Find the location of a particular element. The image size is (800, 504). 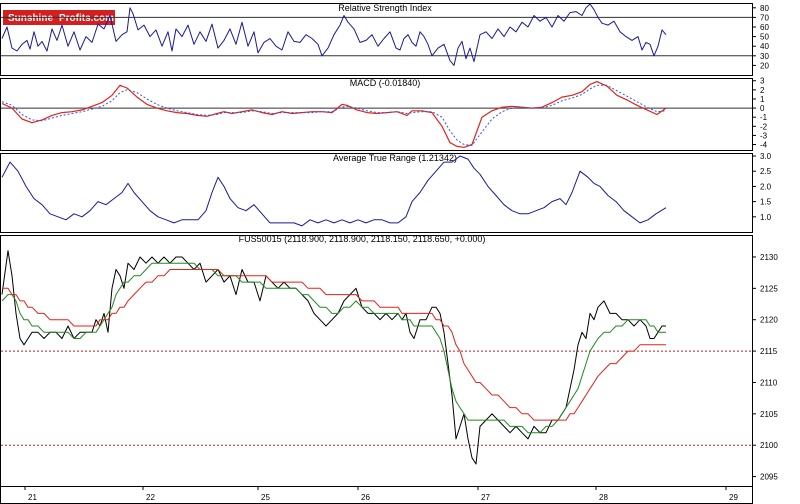

rsi-ytick-label: 30 is located at coordinates (764, 56).